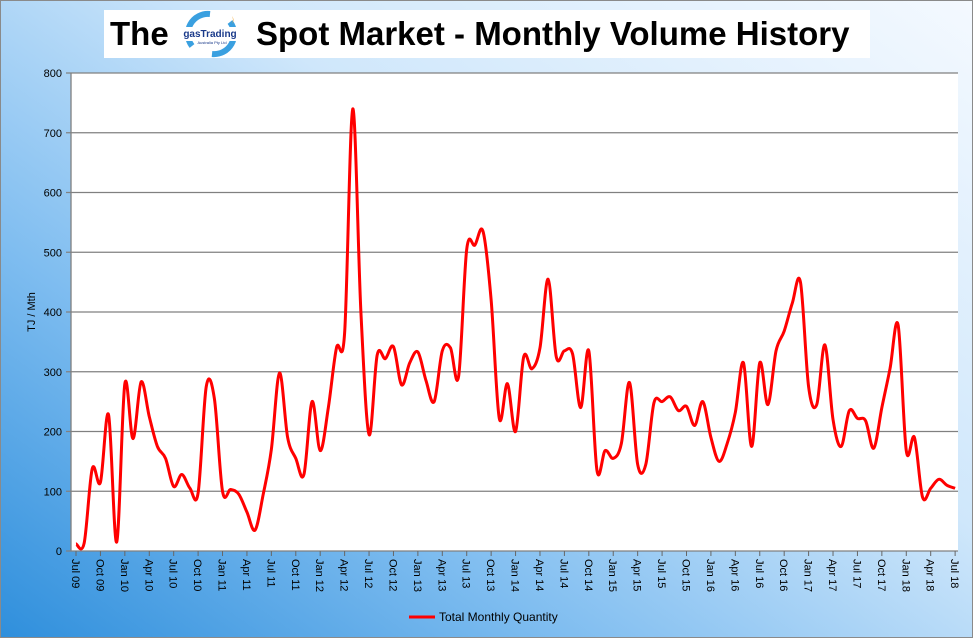  What do you see at coordinates (53, 492) in the screenshot?
I see `y-tick-label: 100` at bounding box center [53, 492].